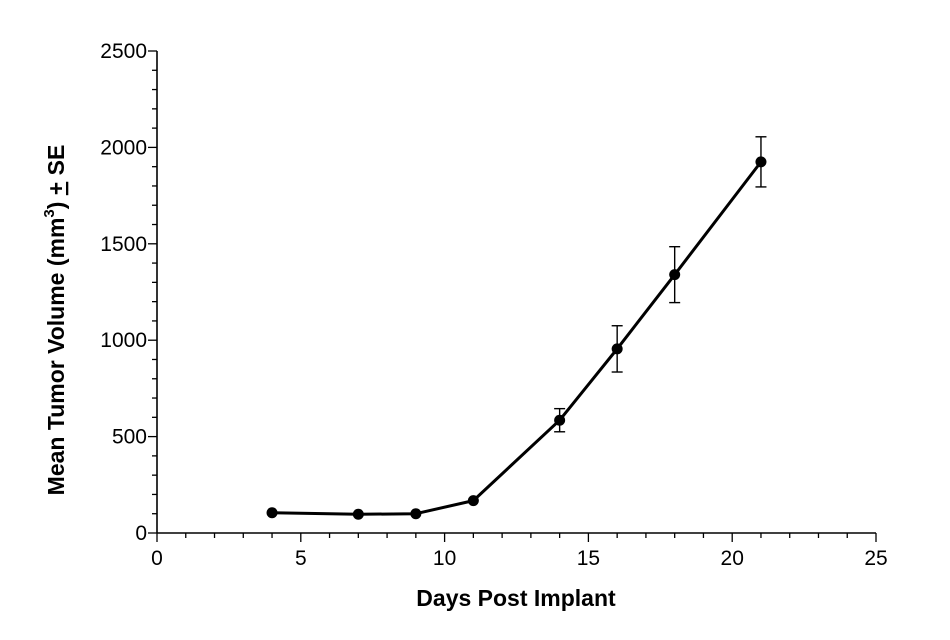 The width and height of the screenshot is (950, 640). I want to click on y-axis-title-error-symbol: +, so click(56, 188).